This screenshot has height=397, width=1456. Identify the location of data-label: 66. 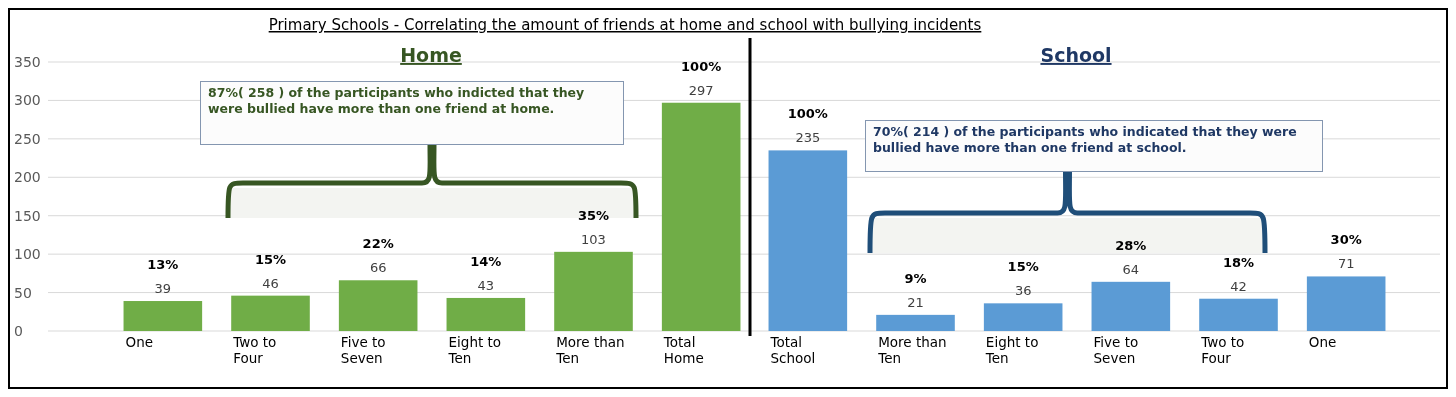
(378, 268).